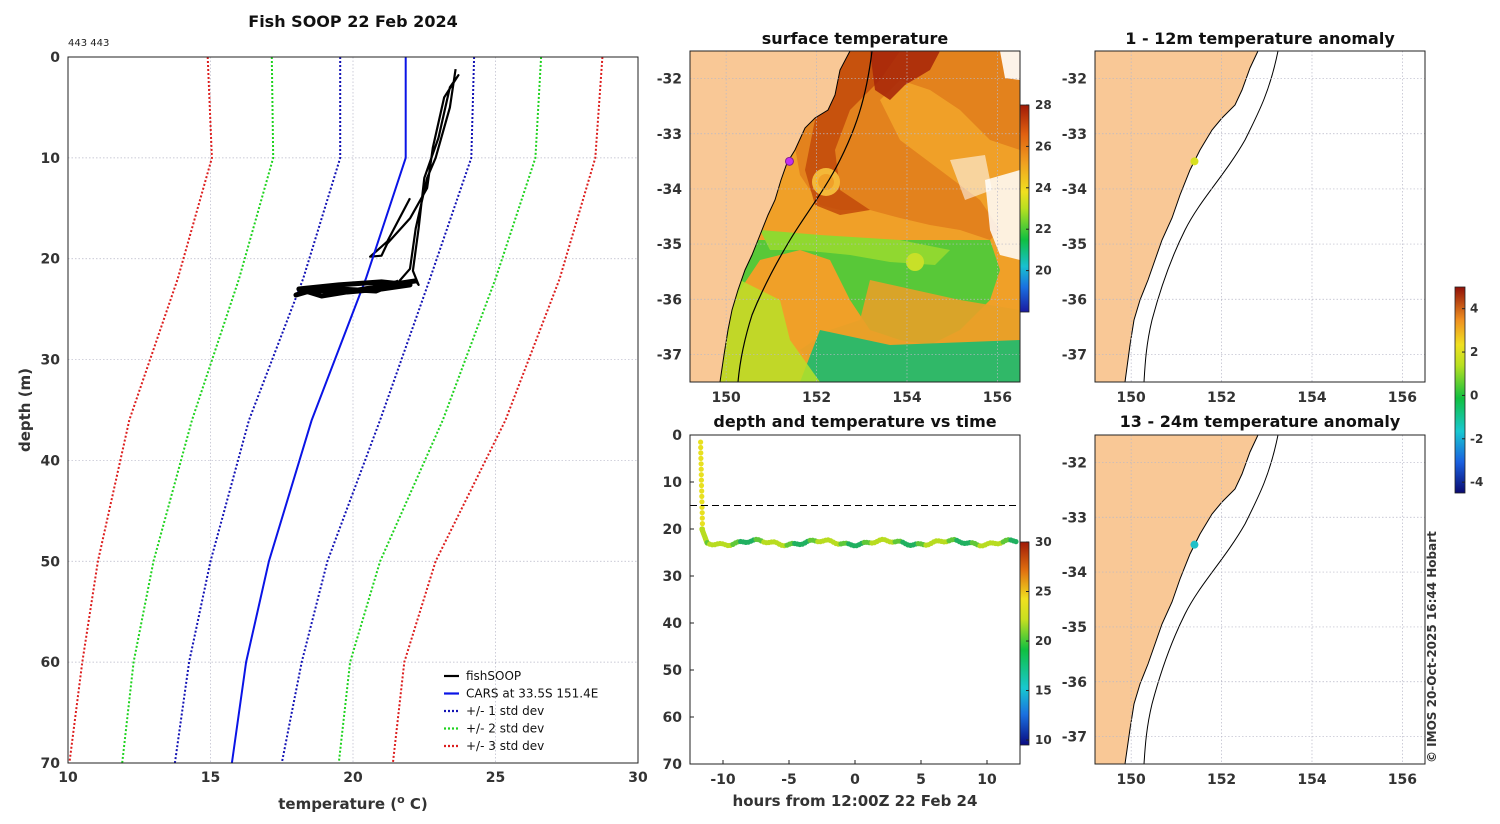 The width and height of the screenshot is (1500, 824). Describe the element at coordinates (855, 599) in the screenshot. I see `depth-time-frame` at that location.